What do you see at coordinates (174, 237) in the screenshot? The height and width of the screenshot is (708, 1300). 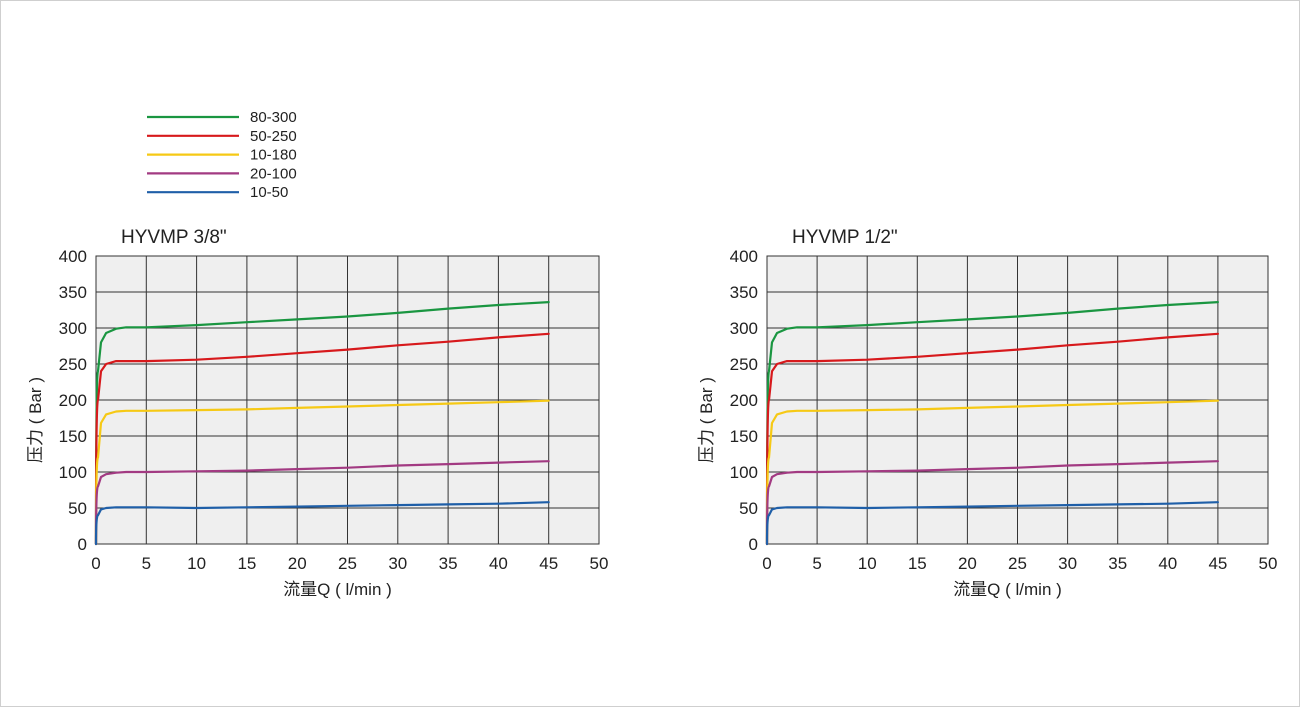 I see `chart-title: HYVMP 3/8"` at bounding box center [174, 237].